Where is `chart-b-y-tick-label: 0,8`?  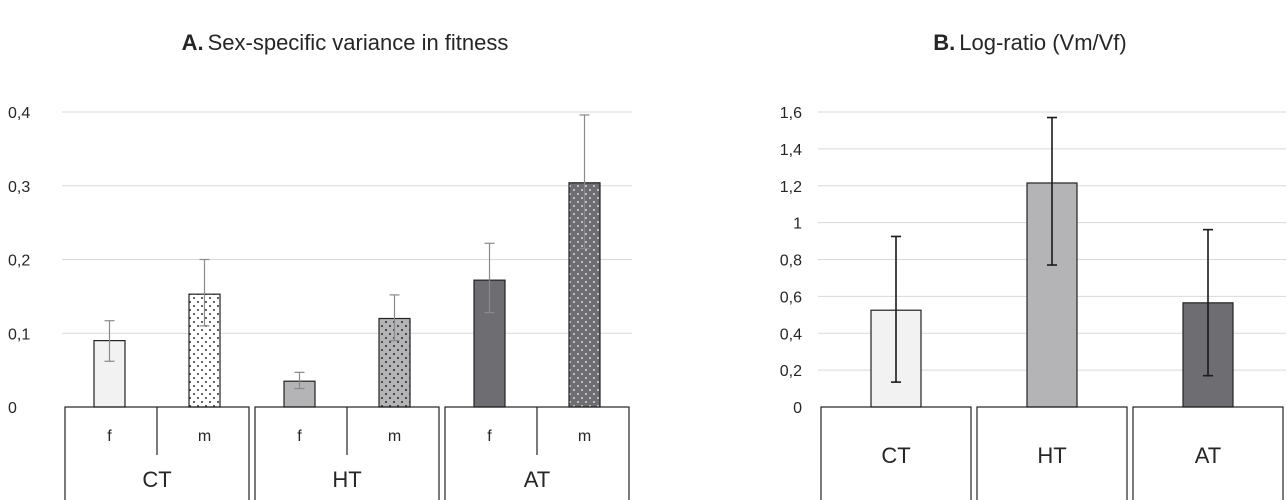 chart-b-y-tick-label: 0,8 is located at coordinates (791, 261).